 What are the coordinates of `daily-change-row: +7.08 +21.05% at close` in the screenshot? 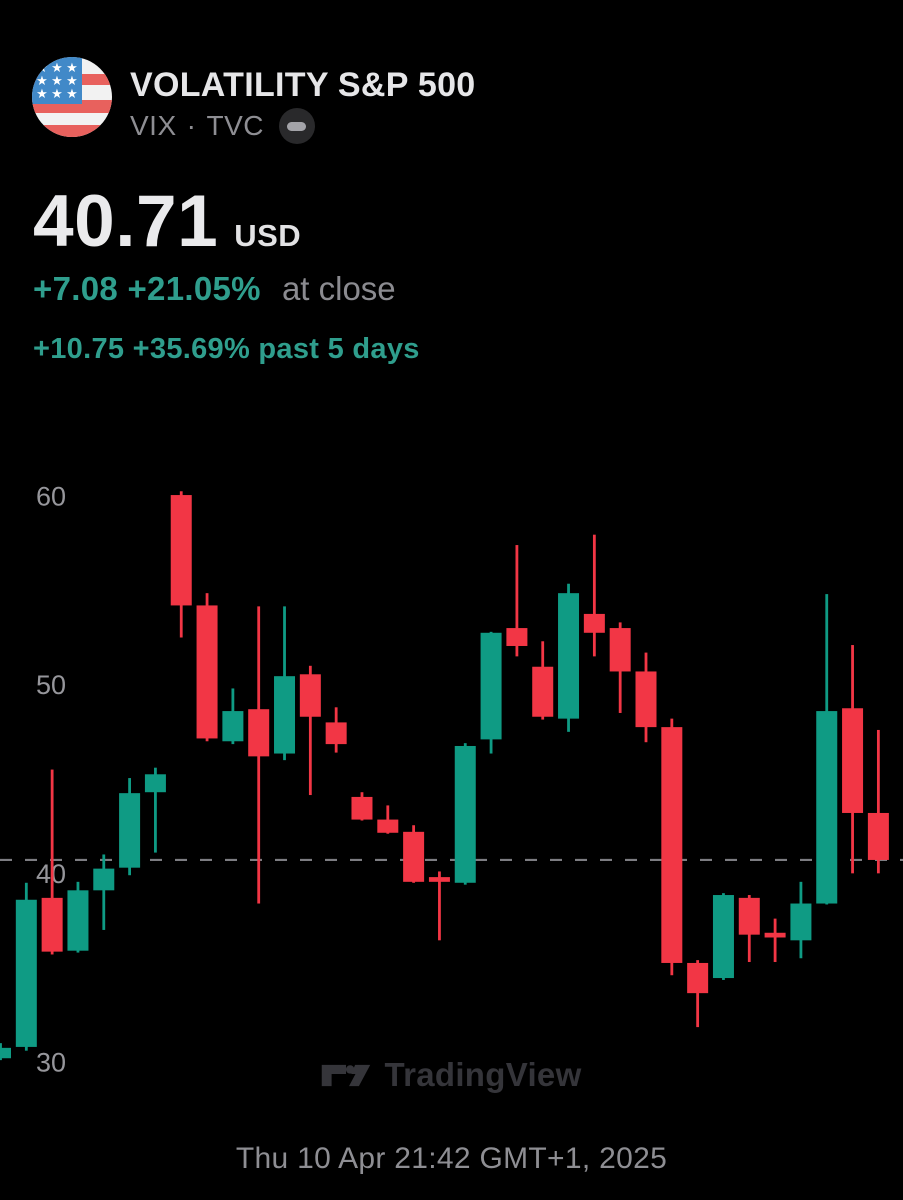 It's located at (214, 289).